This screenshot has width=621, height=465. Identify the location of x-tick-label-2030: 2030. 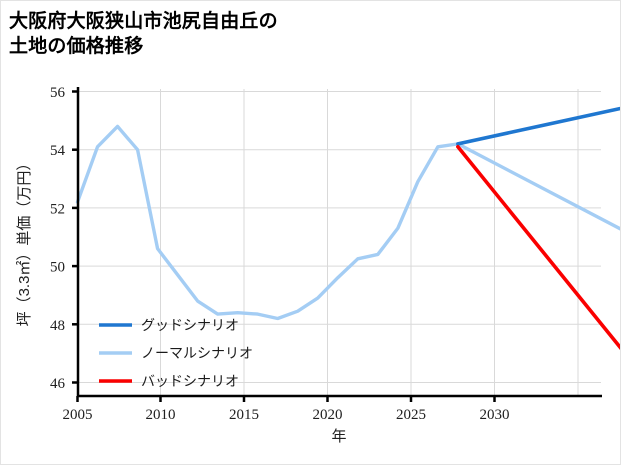
(495, 415).